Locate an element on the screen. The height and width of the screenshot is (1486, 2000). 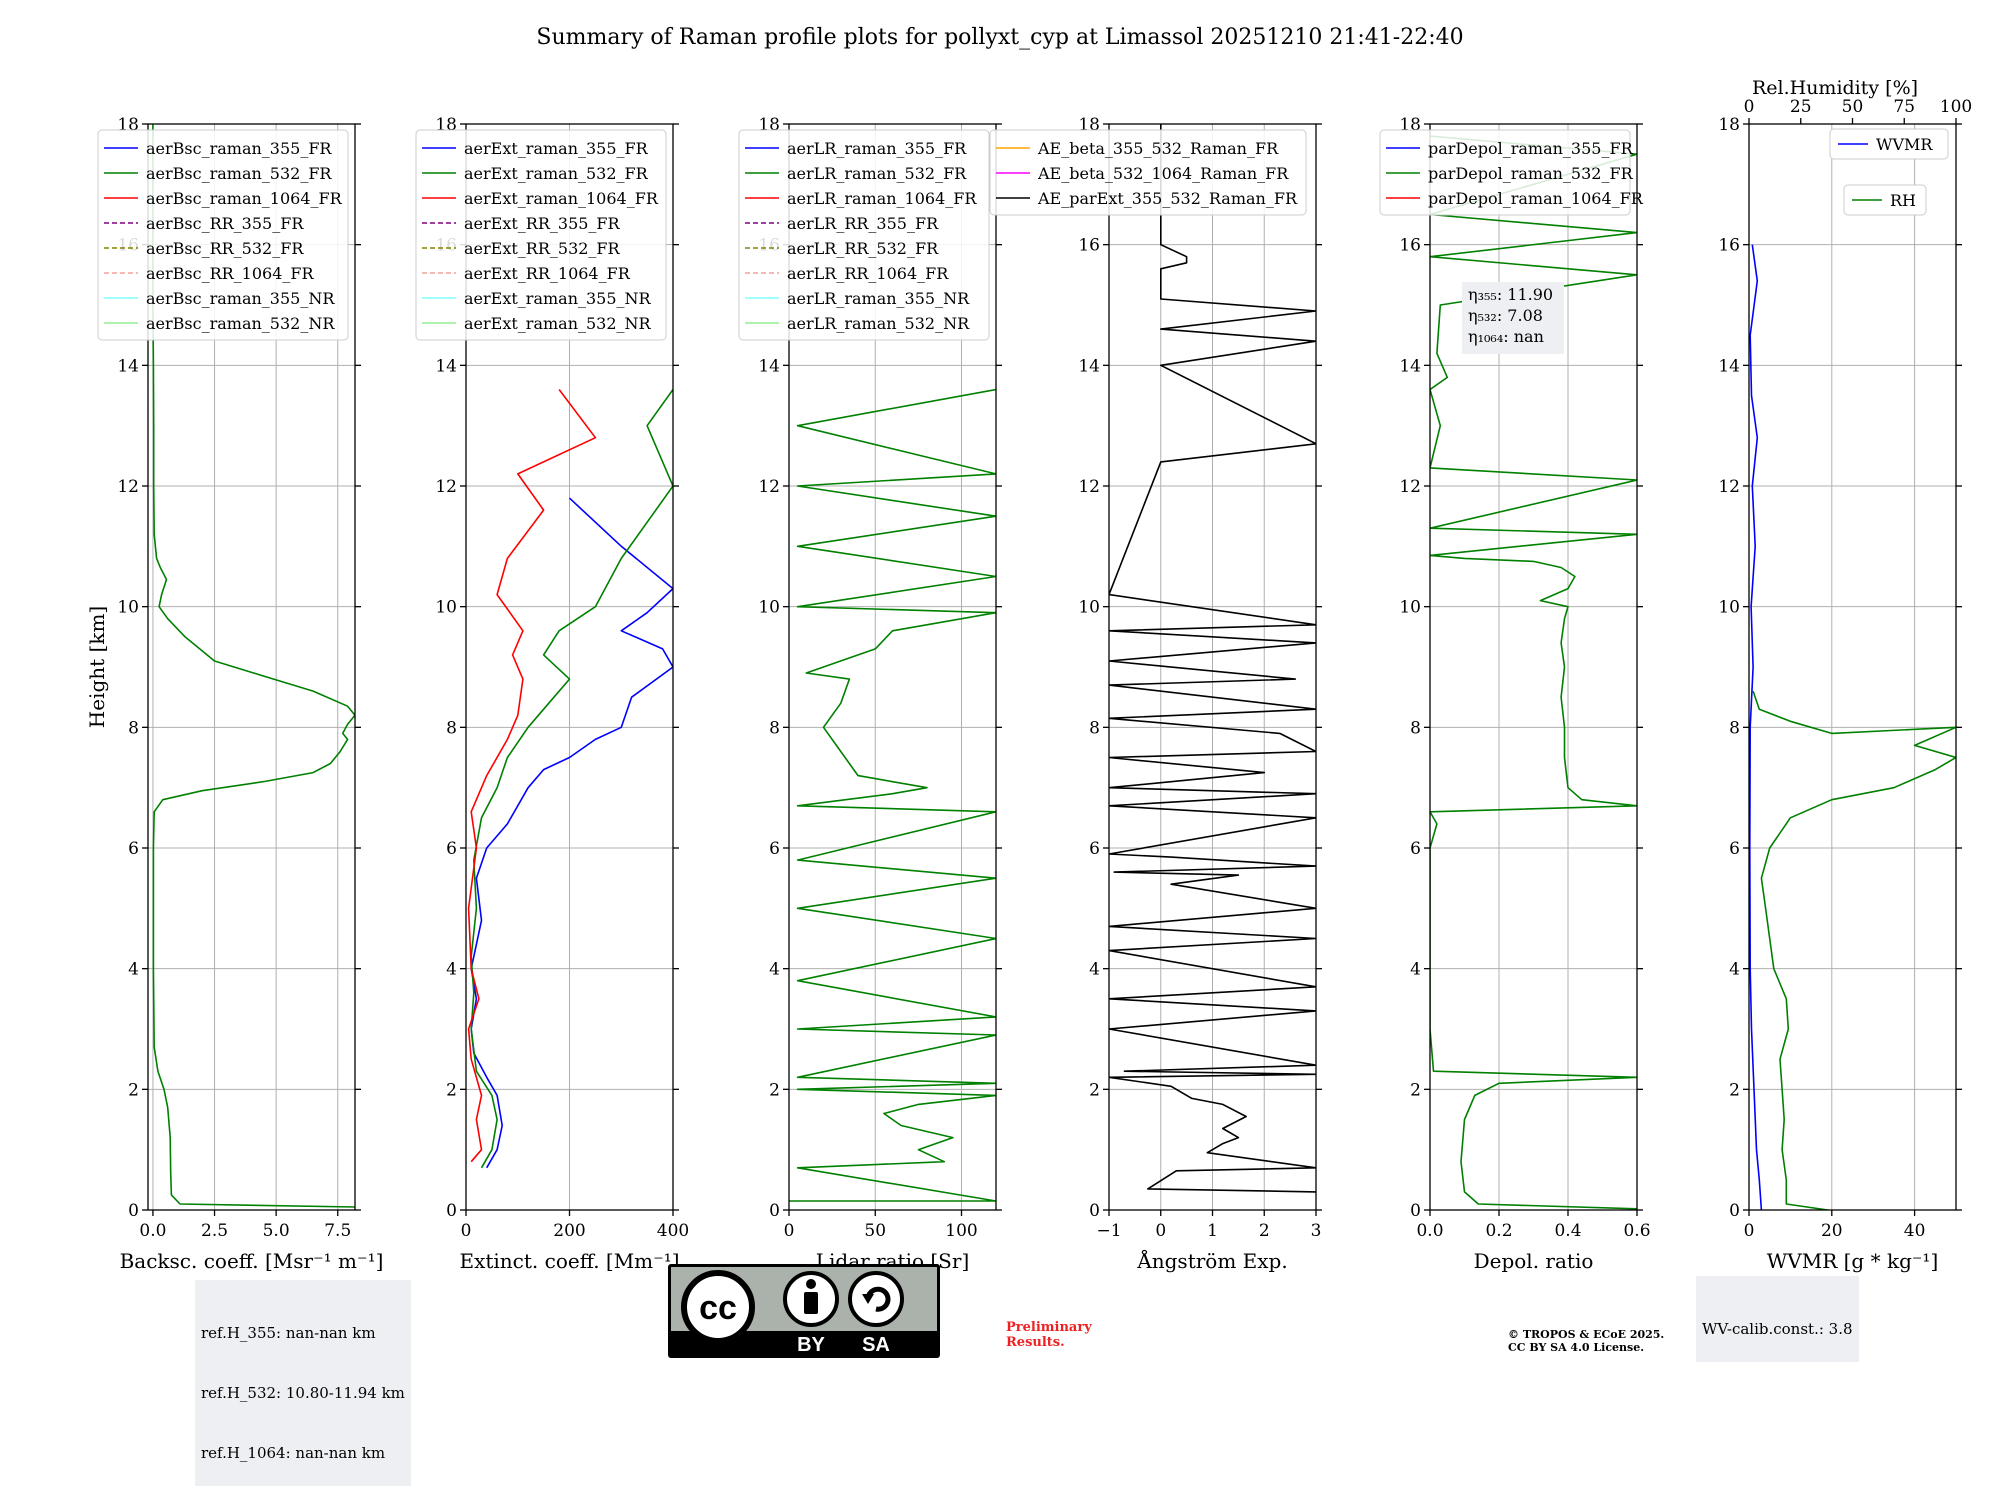
legend-label: aerExt_raman_1064_FR is located at coordinates (561, 198).